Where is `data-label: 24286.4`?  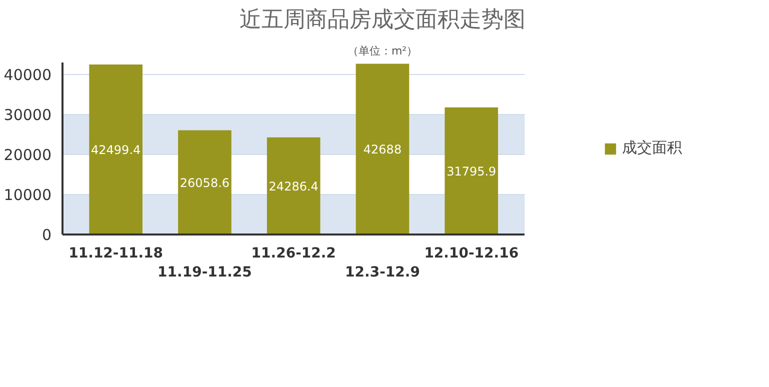 data-label: 24286.4 is located at coordinates (293, 186).